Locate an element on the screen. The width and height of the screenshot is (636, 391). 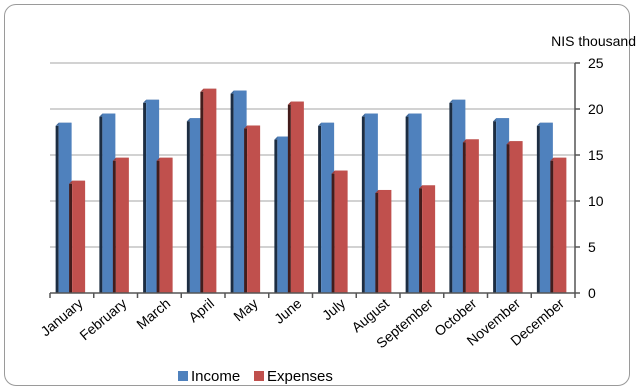
bar-expenses-december-side is located at coordinates (551, 227).